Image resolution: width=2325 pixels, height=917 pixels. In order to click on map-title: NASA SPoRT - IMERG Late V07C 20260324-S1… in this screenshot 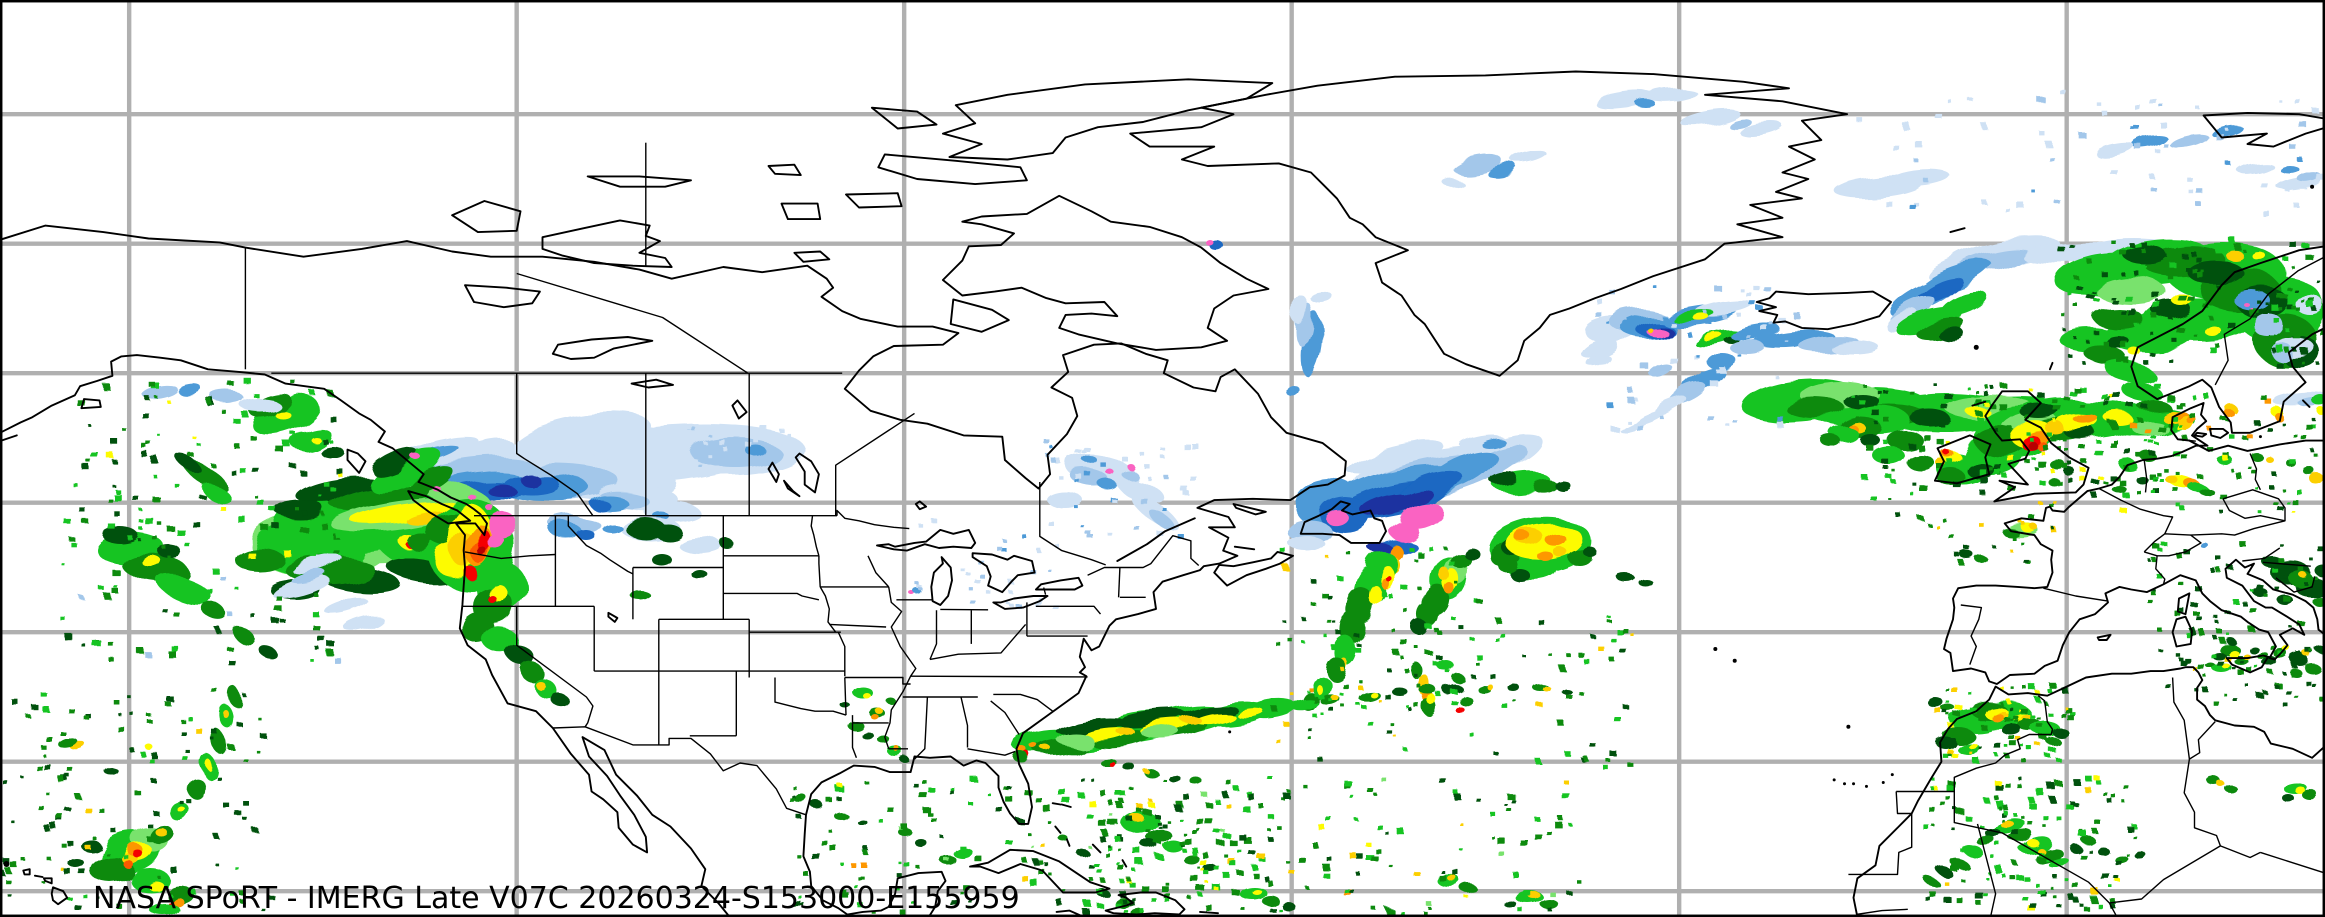, I will do `click(556, 898)`.